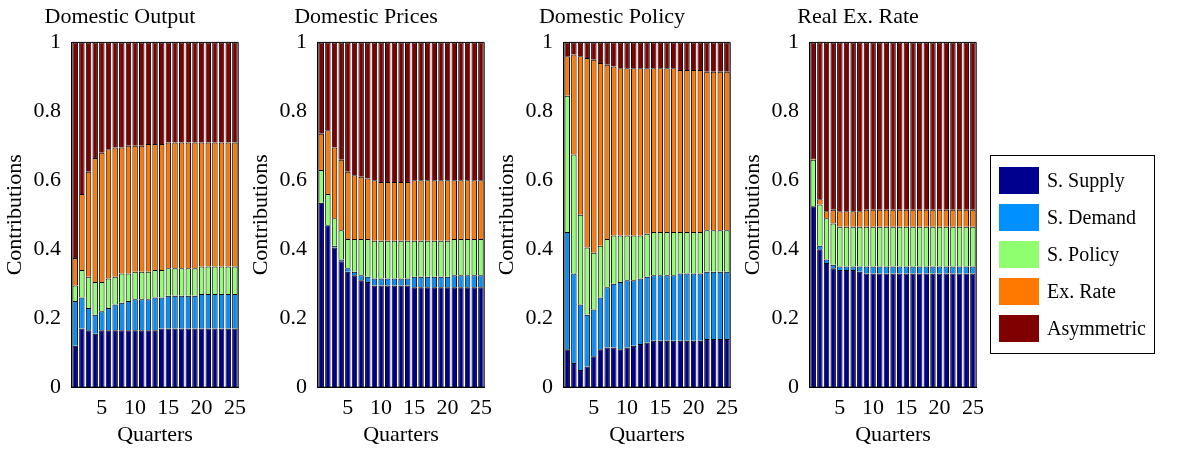 The image size is (1200, 452). What do you see at coordinates (858, 15) in the screenshot?
I see `chart-title: Real Ex. Rate` at bounding box center [858, 15].